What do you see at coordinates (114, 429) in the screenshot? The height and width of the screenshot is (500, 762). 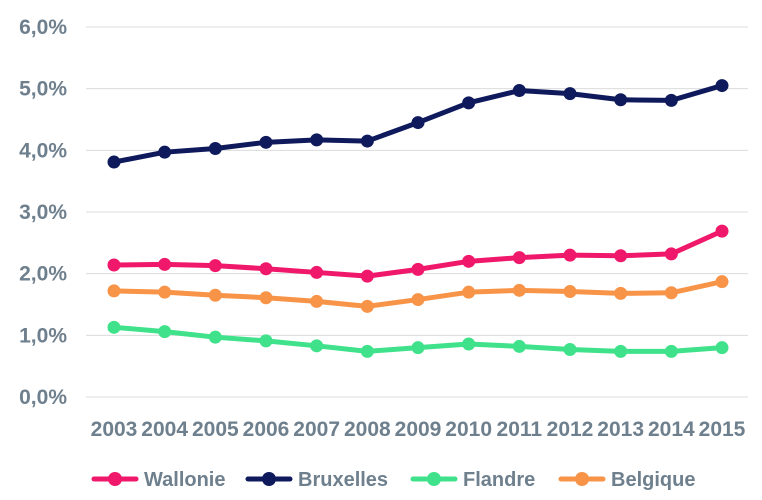 I see `x-tick-label: 2003` at bounding box center [114, 429].